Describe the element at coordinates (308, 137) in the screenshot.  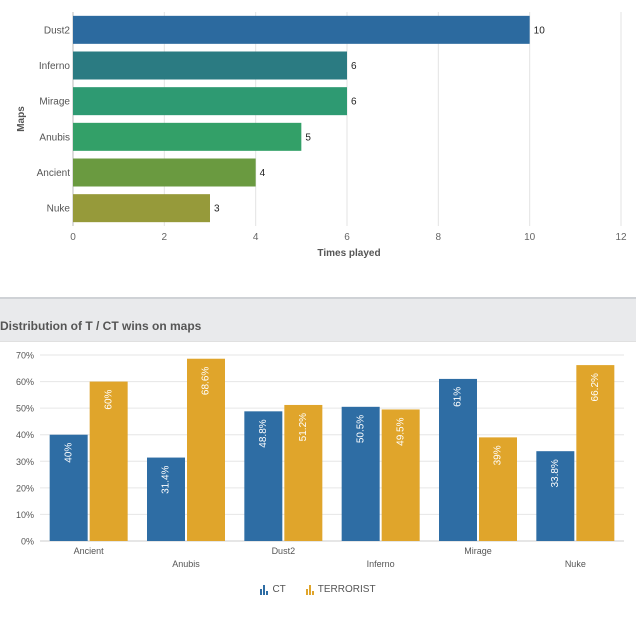
I see `data-label: 5` at that location.